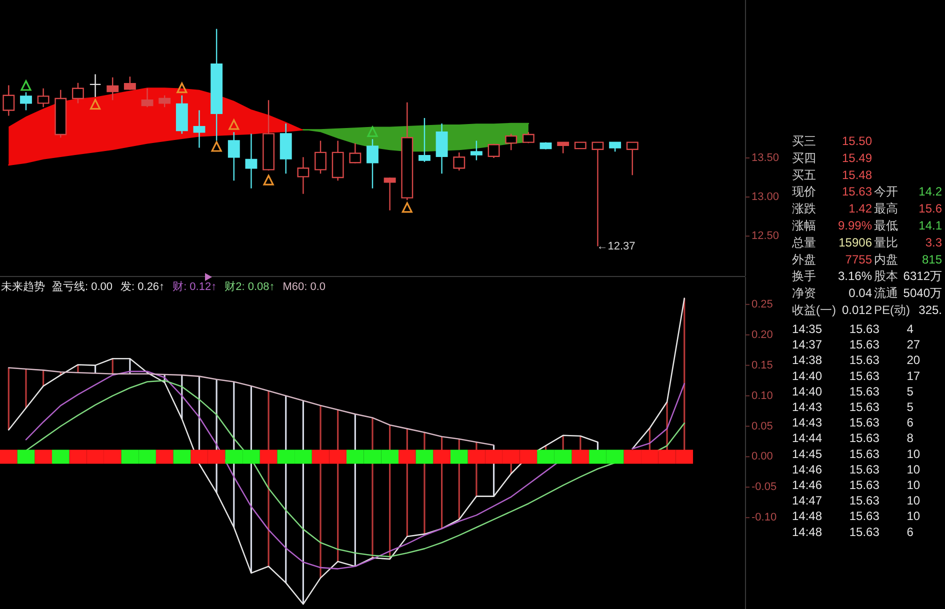 The image size is (945, 609). I want to click on trade-row: 14:40 15.63 17, so click(856, 375).